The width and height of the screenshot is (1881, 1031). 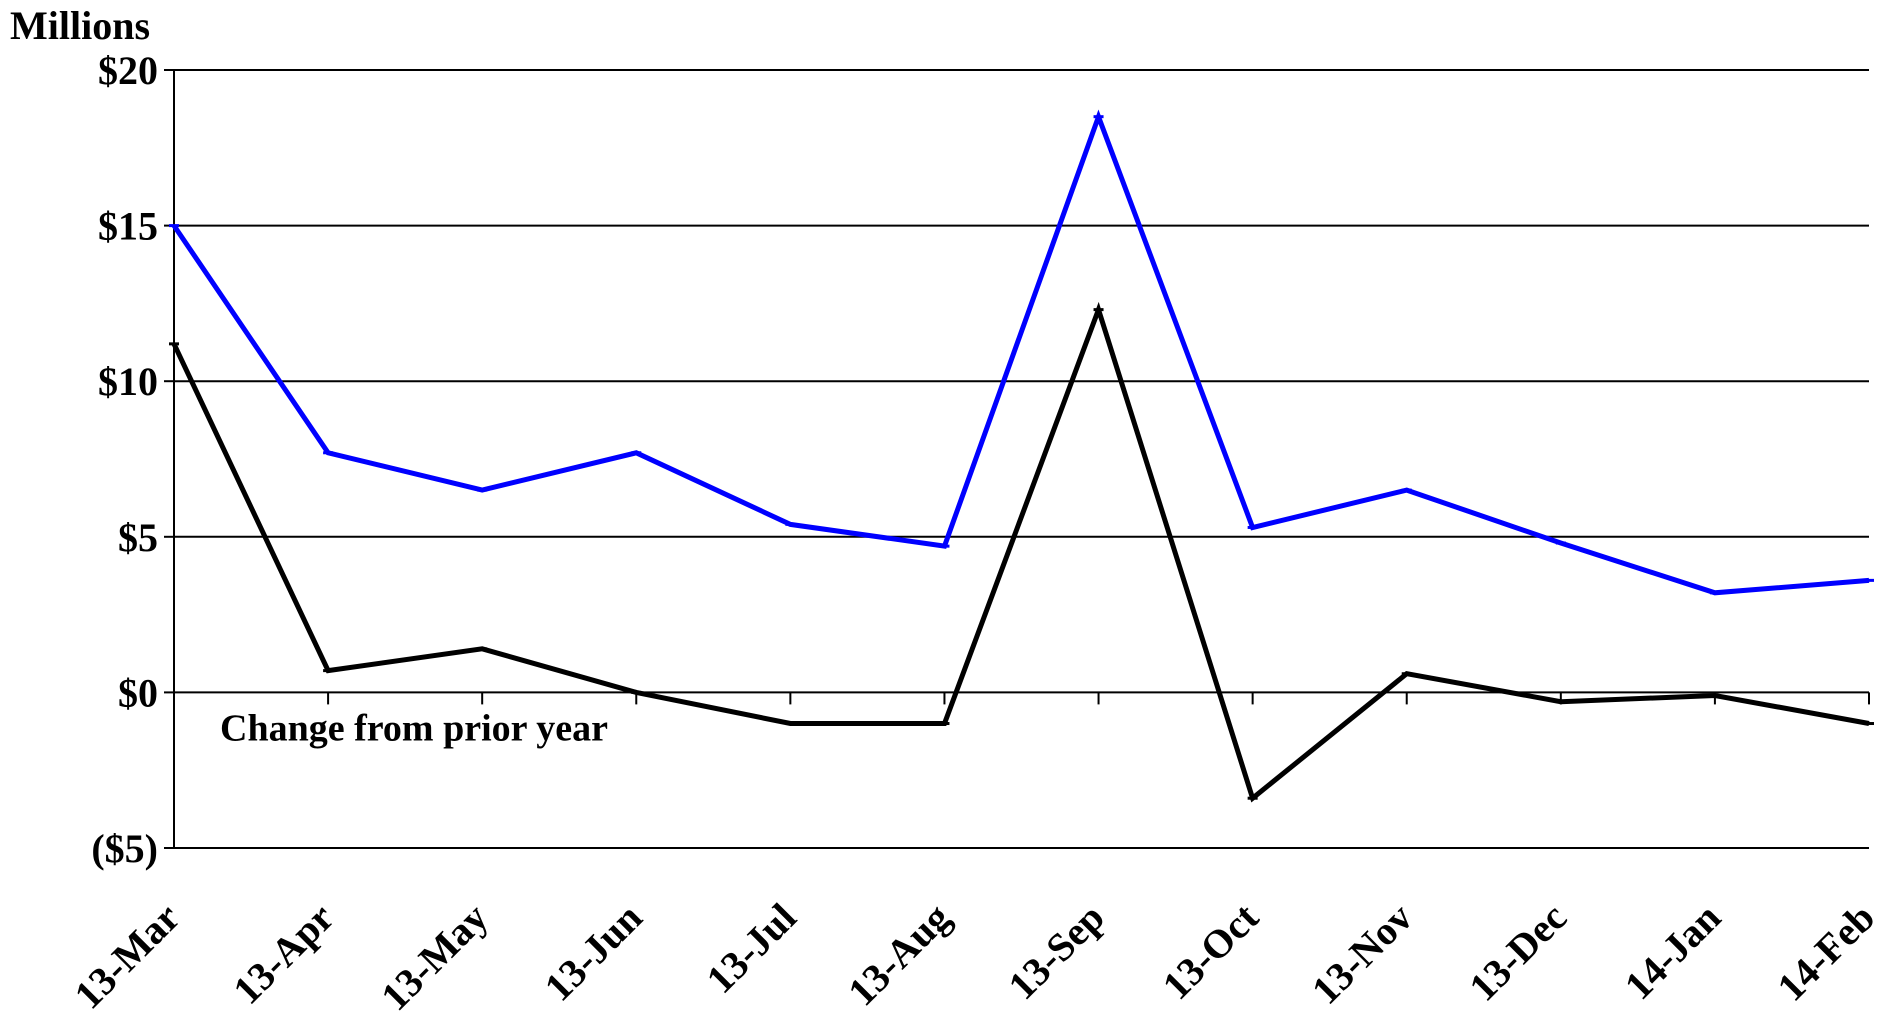 What do you see at coordinates (80, 25) in the screenshot?
I see `y-axis-unit-label: Millions` at bounding box center [80, 25].